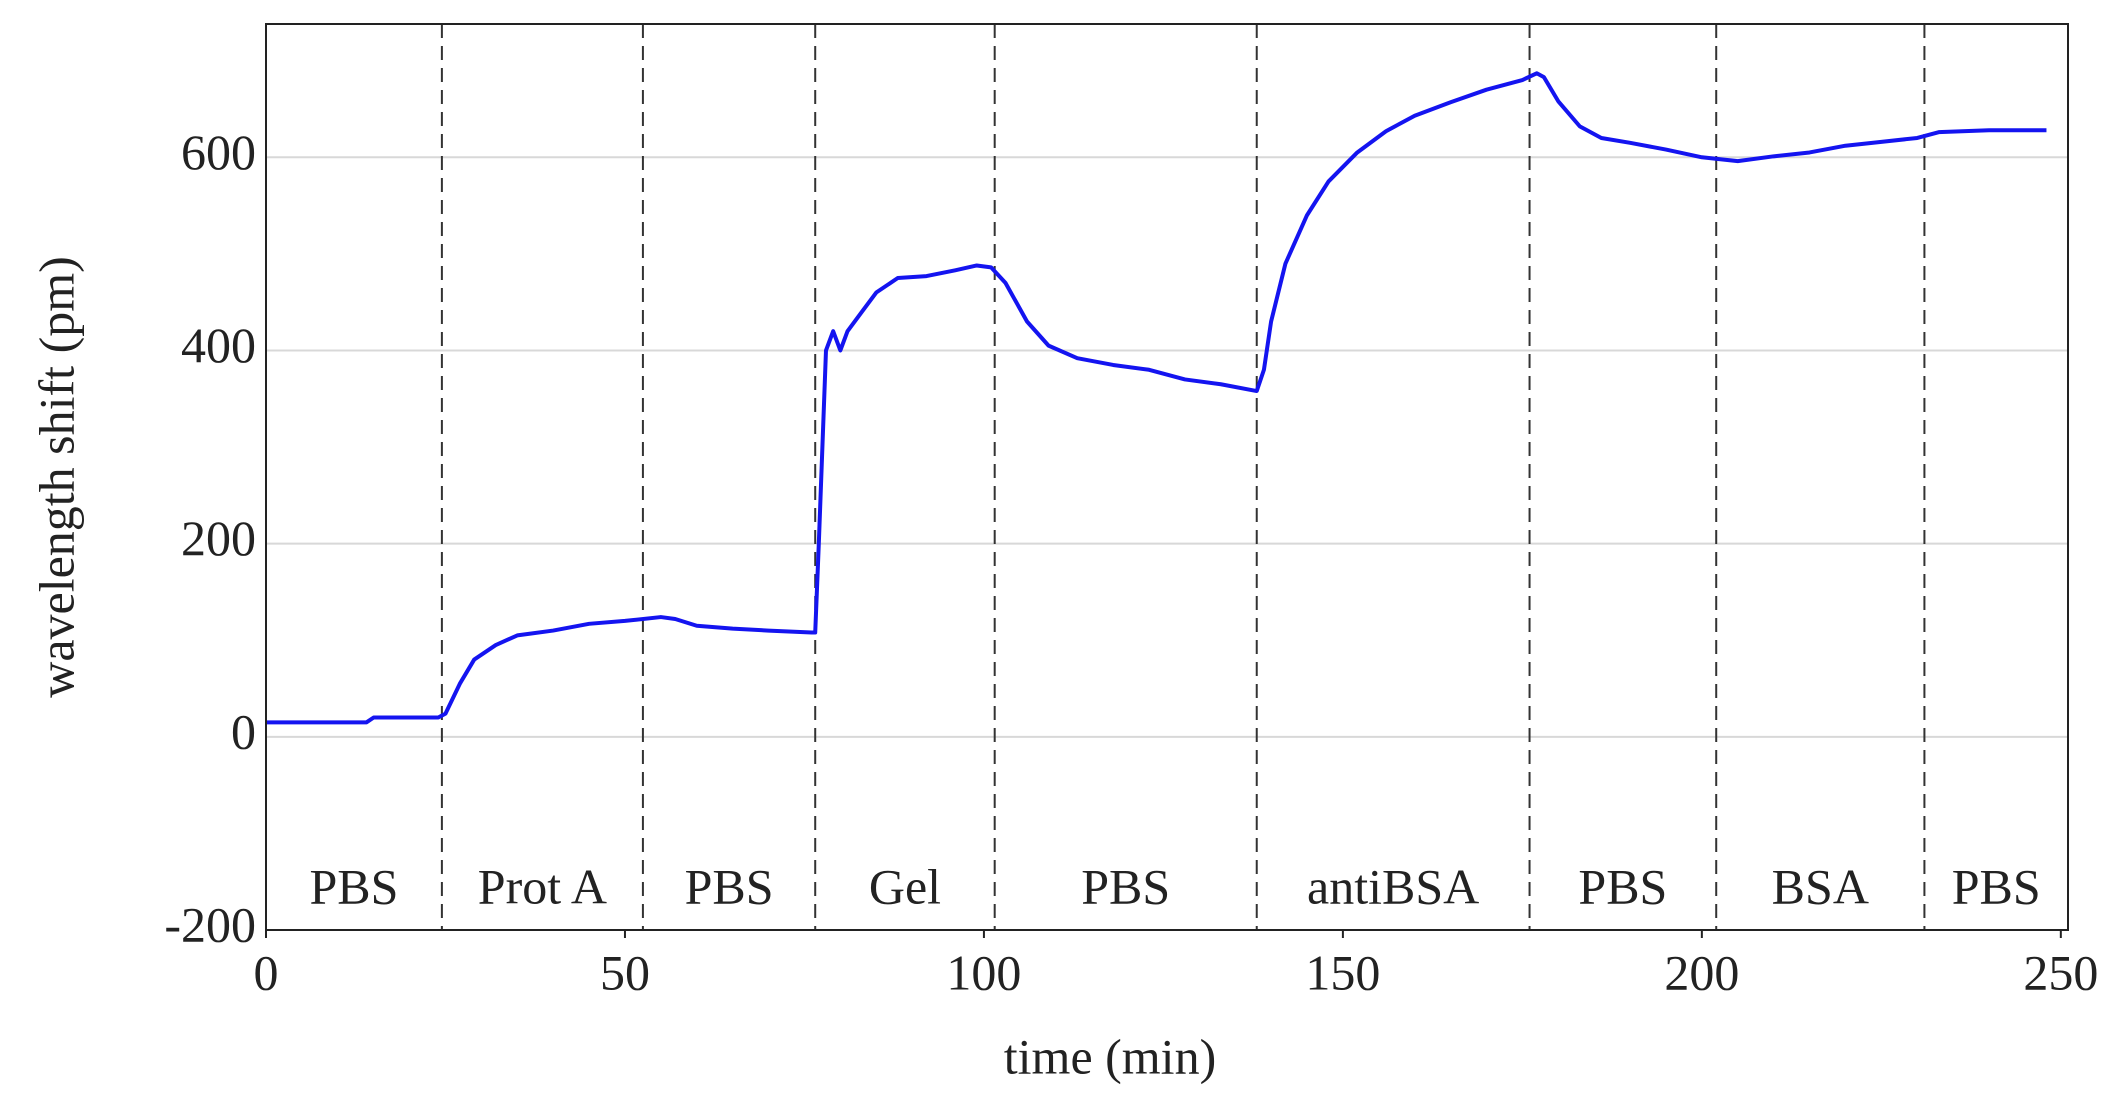 The width and height of the screenshot is (2120, 1096). I want to click on y-tick-label: 0, so click(243, 731).